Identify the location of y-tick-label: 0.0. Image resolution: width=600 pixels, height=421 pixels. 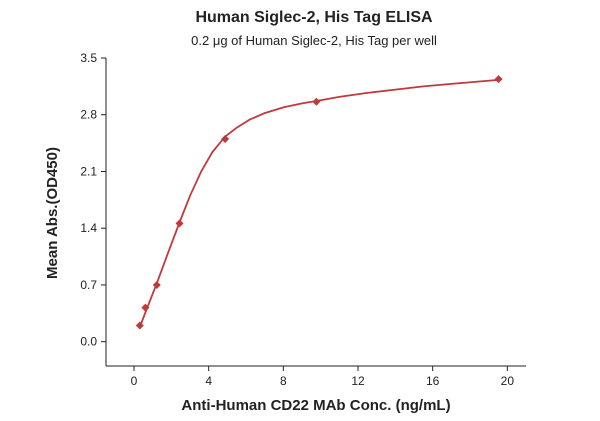
(88, 342).